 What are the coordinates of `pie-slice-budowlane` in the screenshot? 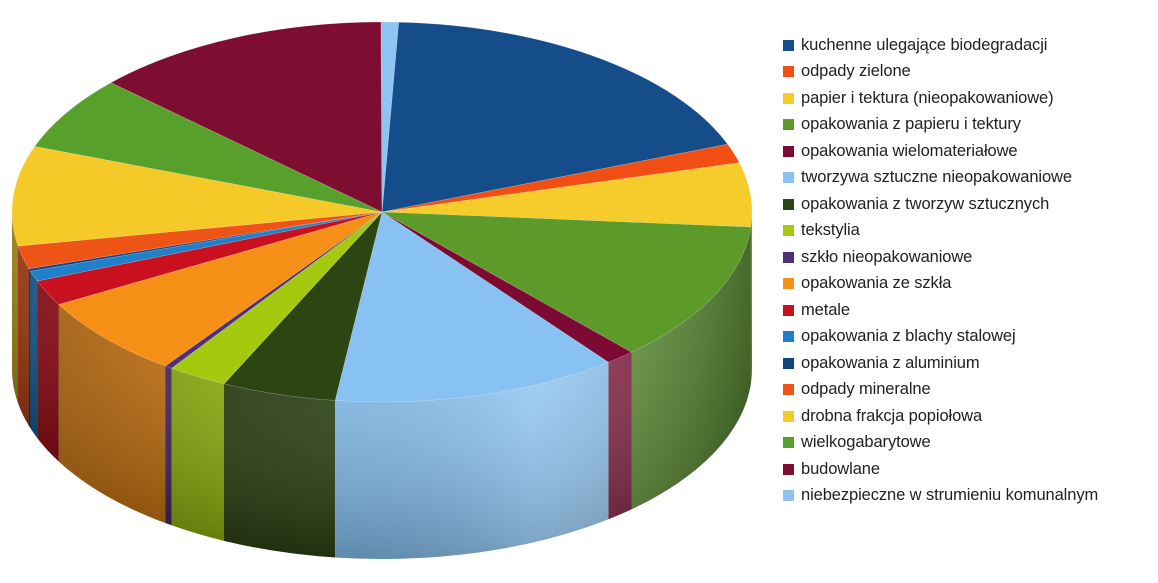 It's located at (246, 117).